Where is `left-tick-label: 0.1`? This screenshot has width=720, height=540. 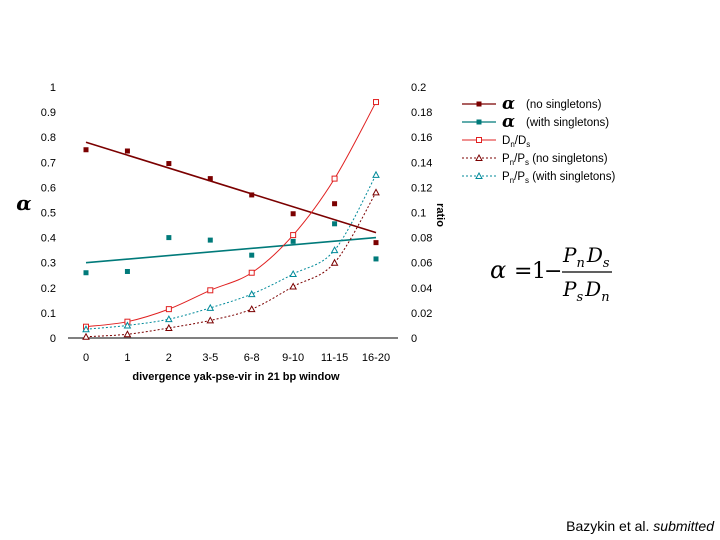 left-tick-label: 0.1 is located at coordinates (48, 314).